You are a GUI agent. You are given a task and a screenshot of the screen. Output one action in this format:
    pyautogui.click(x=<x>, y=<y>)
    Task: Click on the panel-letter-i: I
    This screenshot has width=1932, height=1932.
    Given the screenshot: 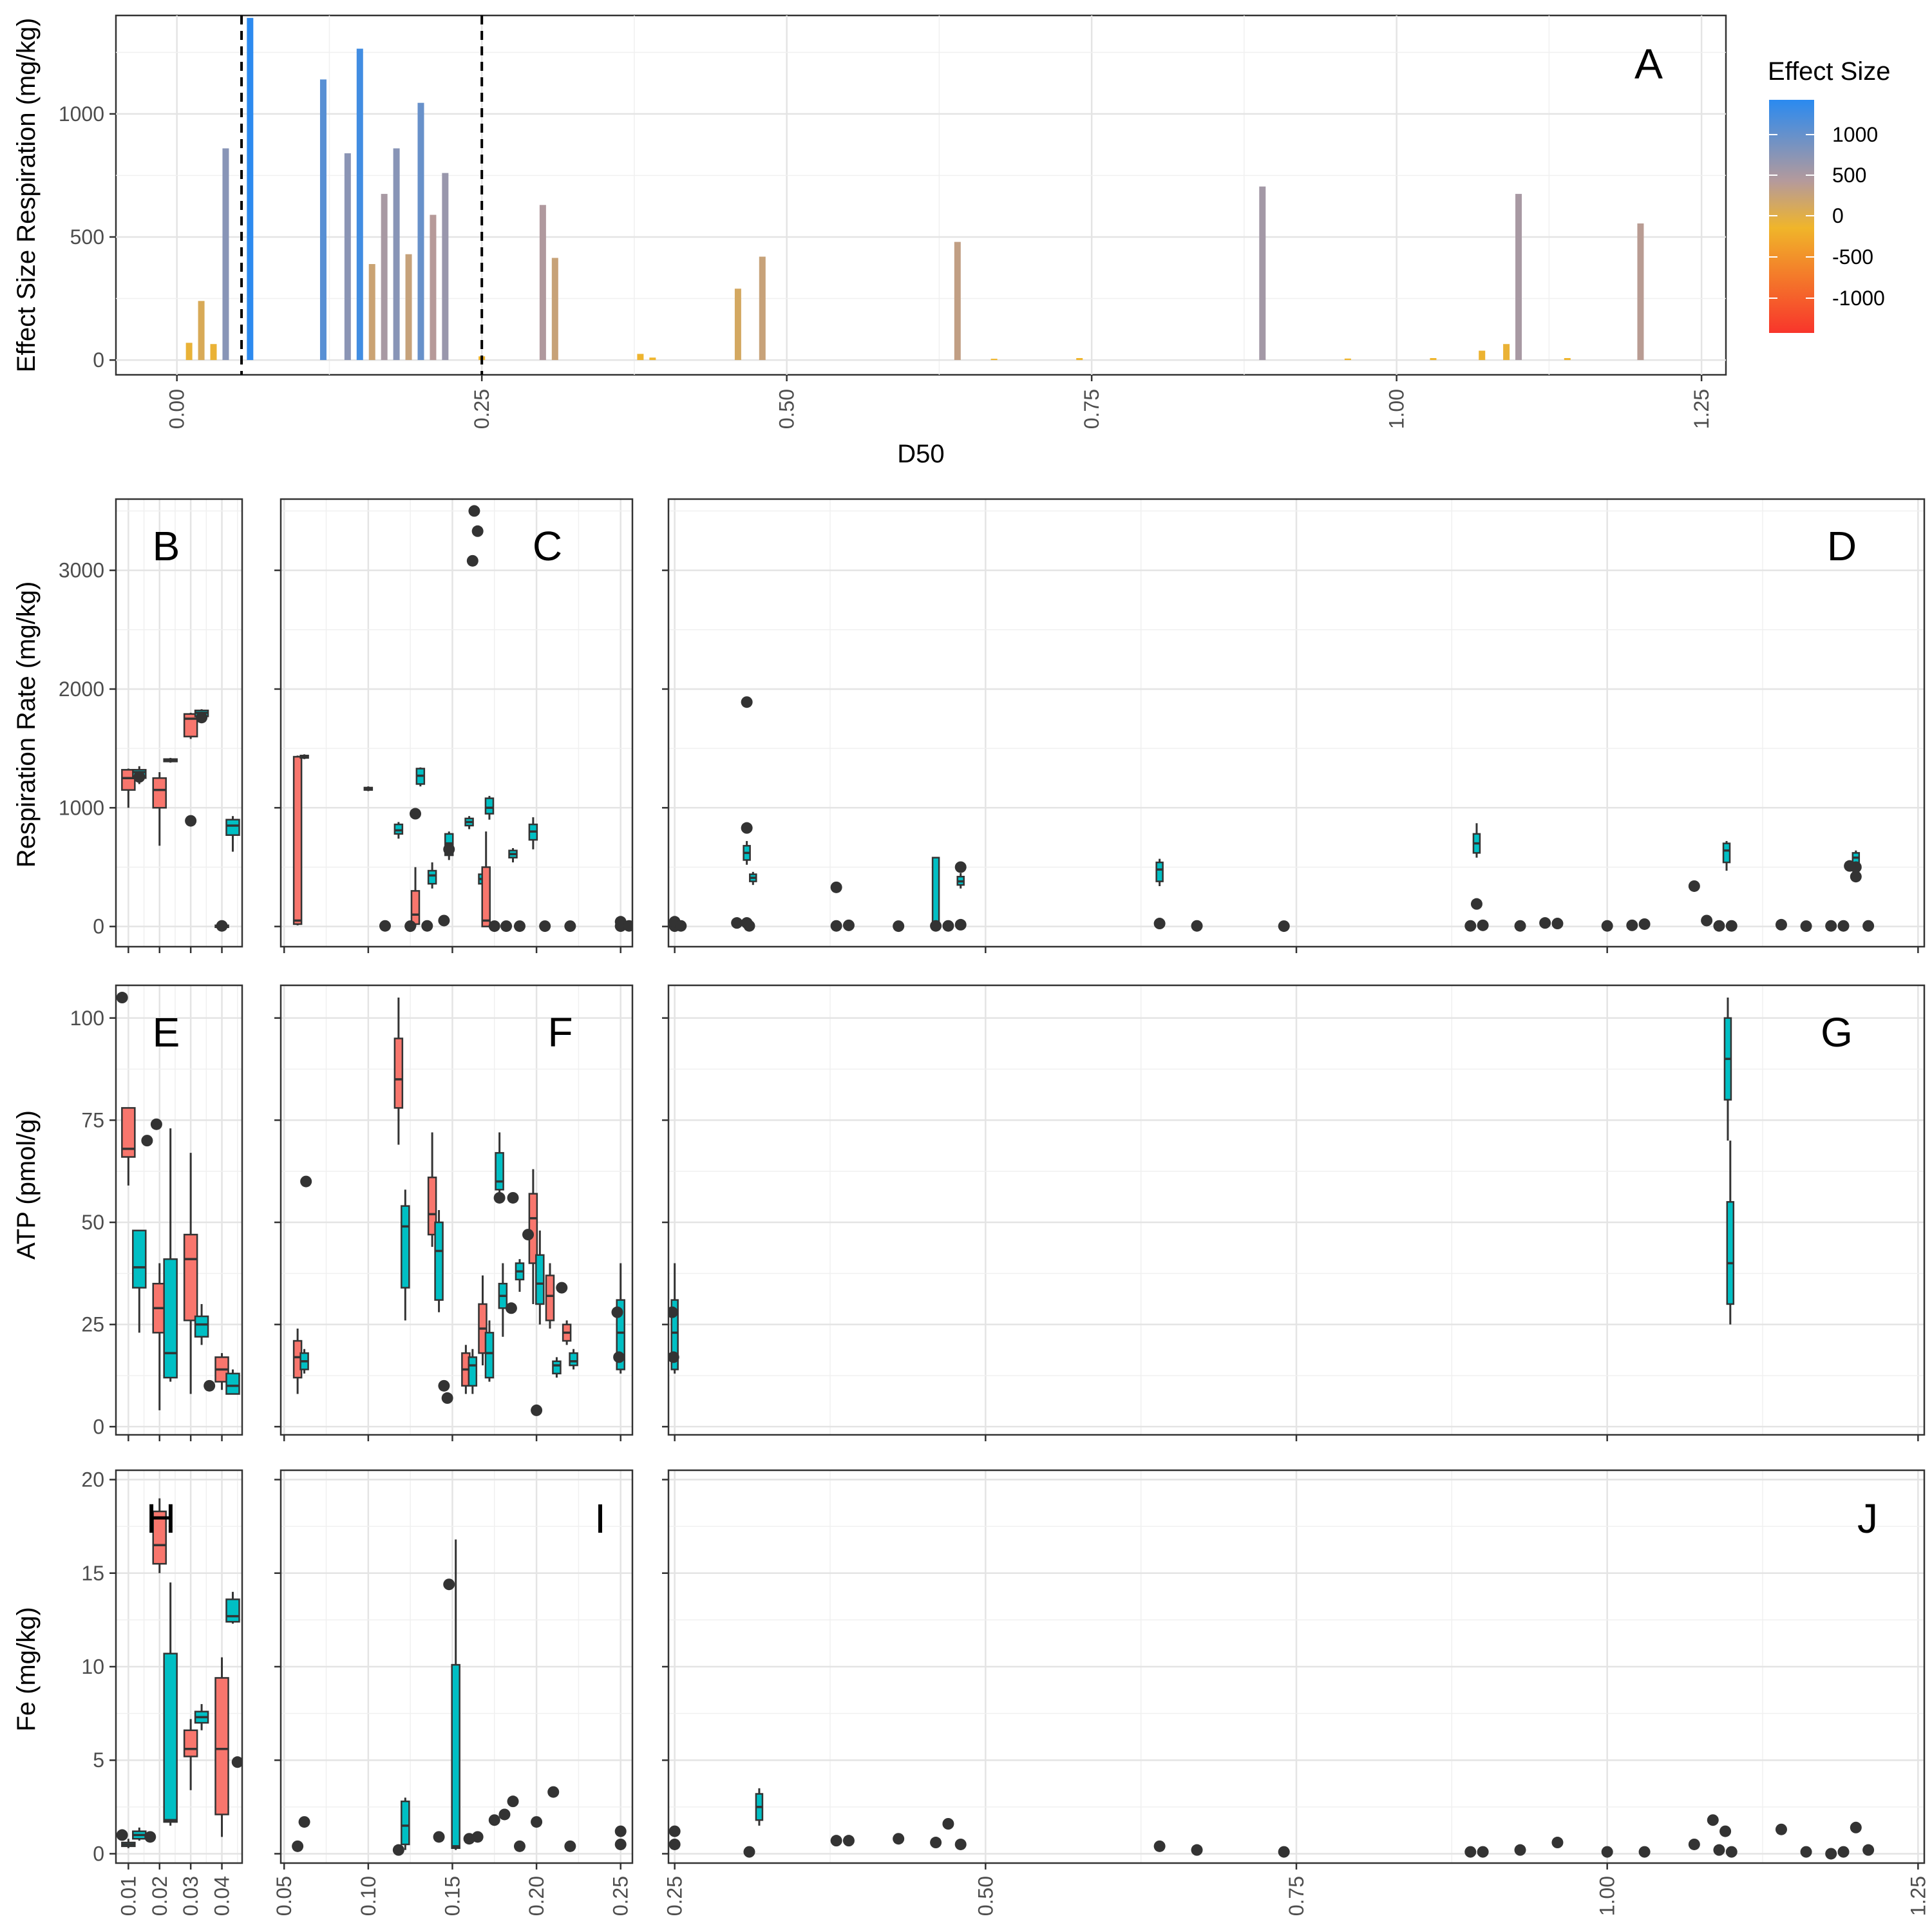 What is the action you would take?
    pyautogui.click(x=600, y=1518)
    